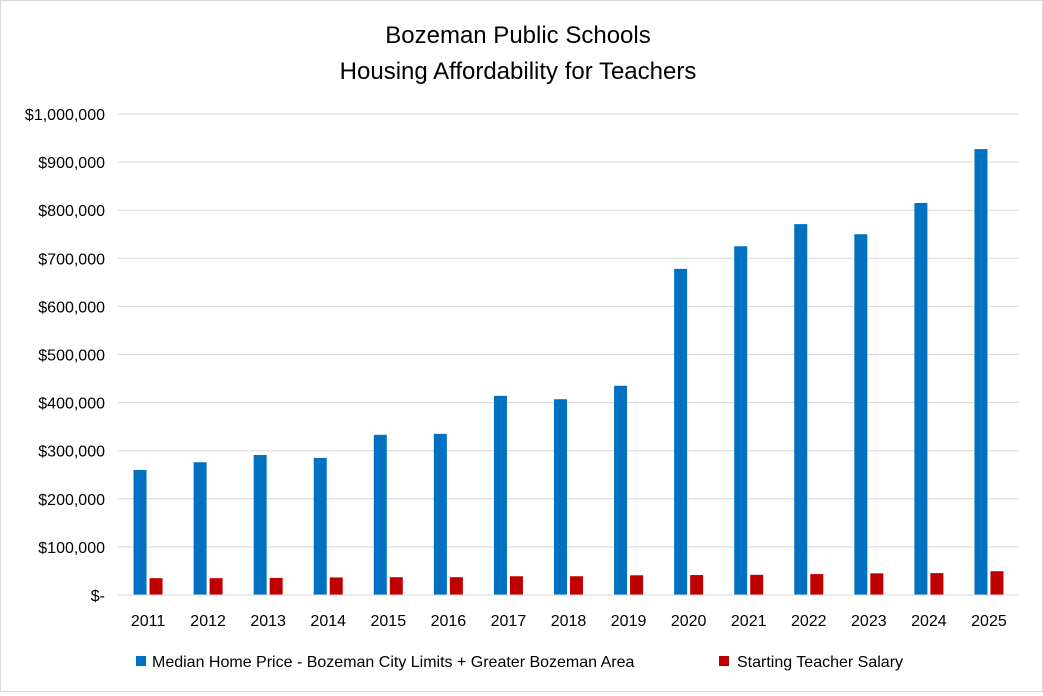 The height and width of the screenshot is (696, 1043). I want to click on legend-swatch-starting-teacher-salary, so click(724, 661).